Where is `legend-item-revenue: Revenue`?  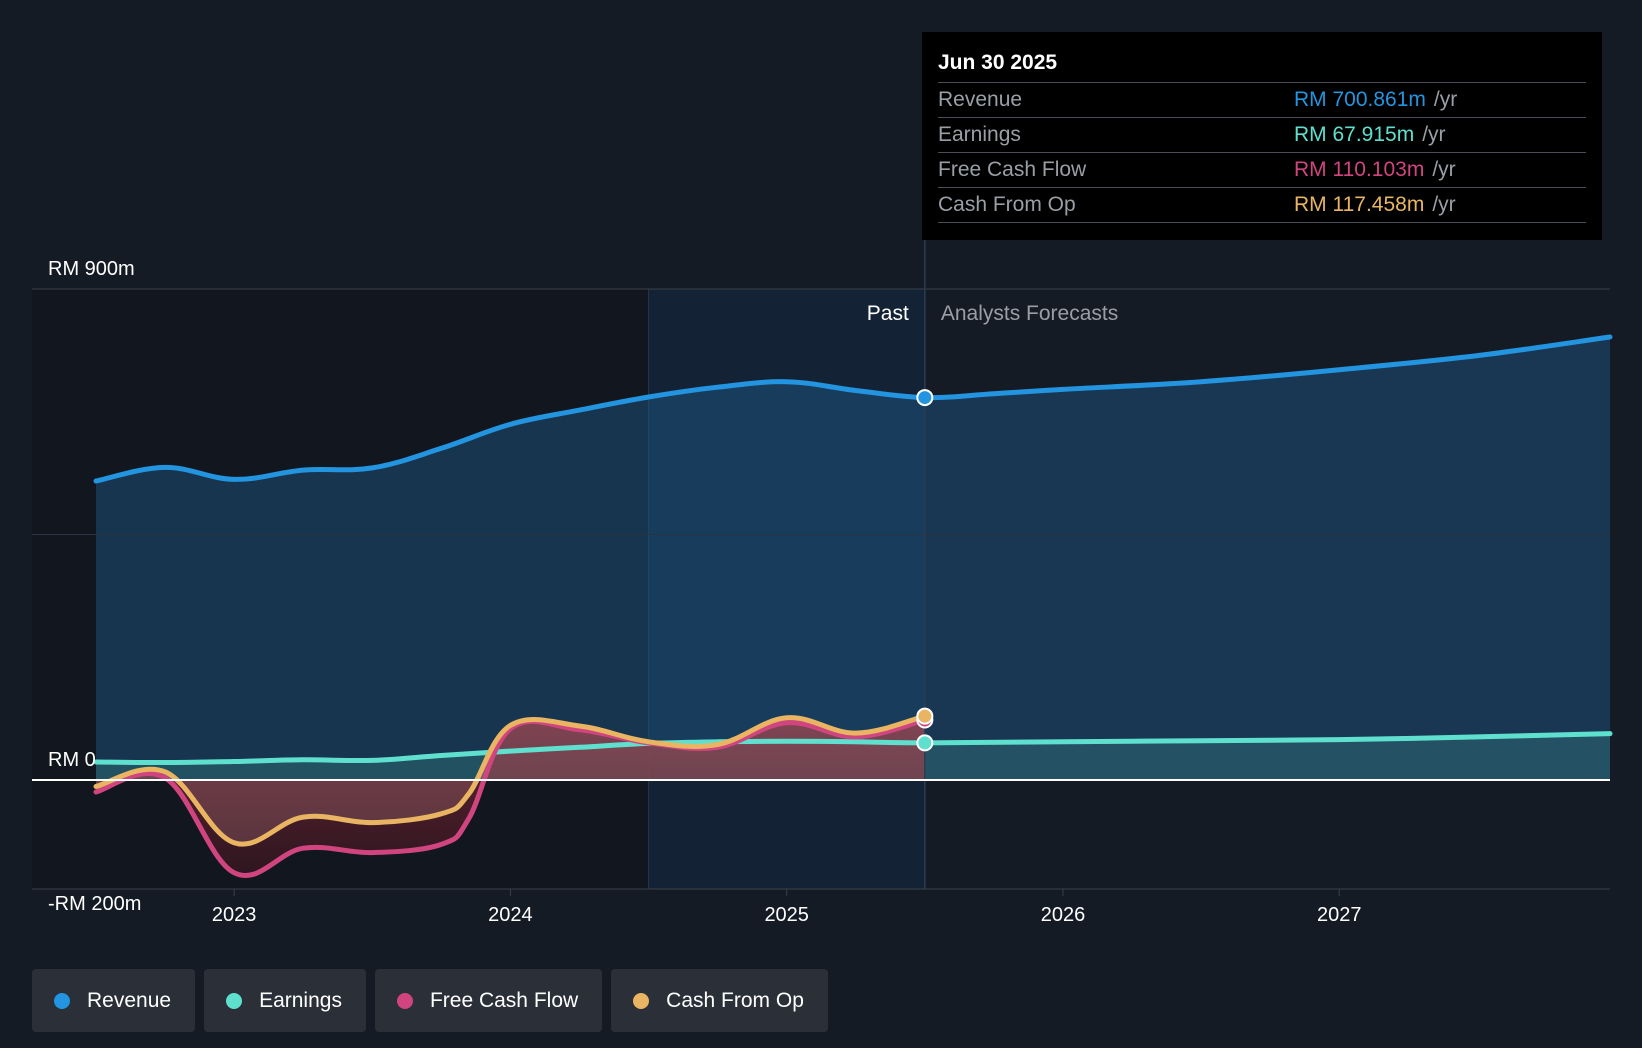
legend-item-revenue: Revenue is located at coordinates (114, 1000).